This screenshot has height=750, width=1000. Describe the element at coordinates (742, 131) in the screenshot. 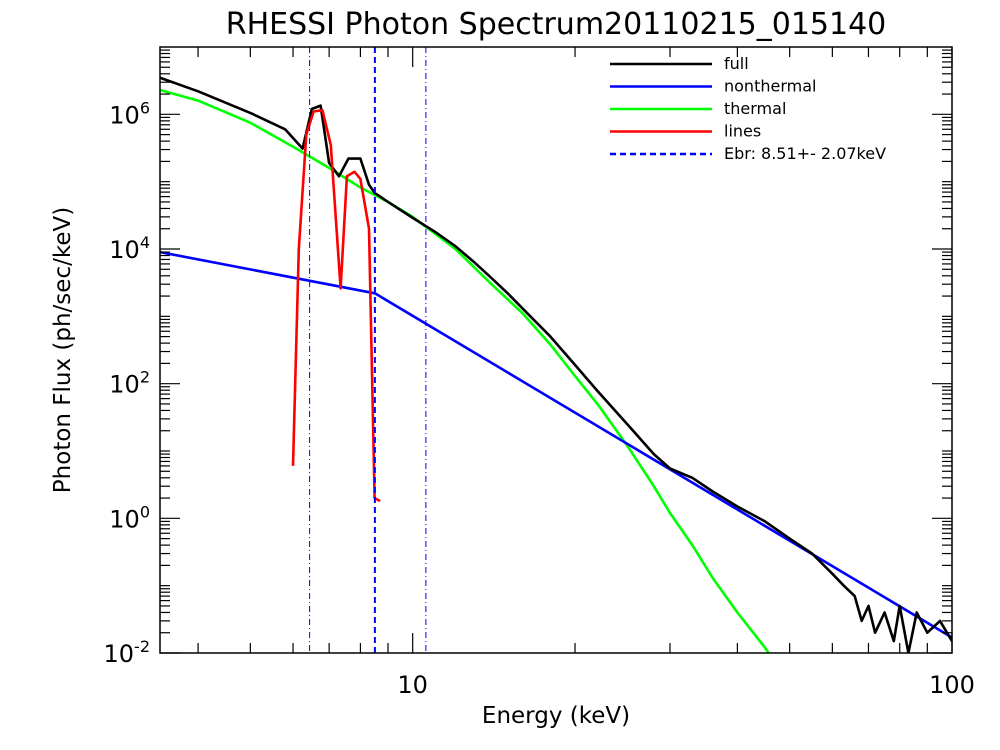

I see `legend-label: lines` at that location.